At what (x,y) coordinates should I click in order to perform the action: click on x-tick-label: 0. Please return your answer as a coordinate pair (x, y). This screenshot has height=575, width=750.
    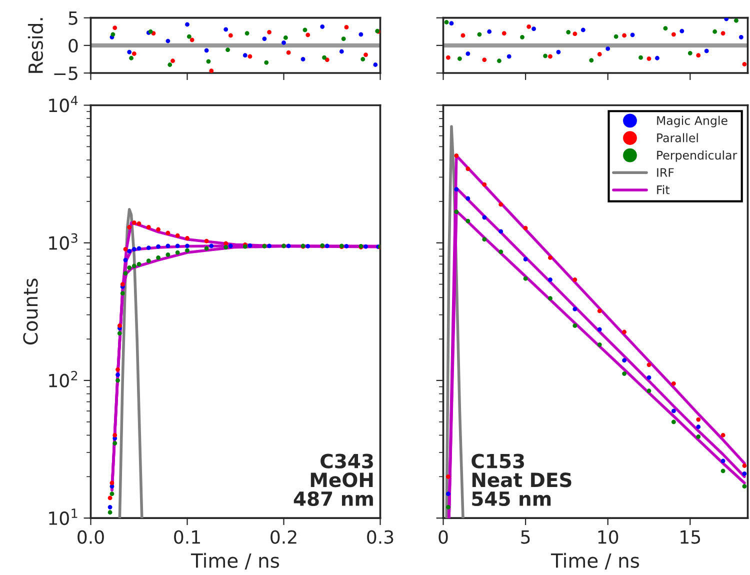
    Looking at the image, I should click on (443, 537).